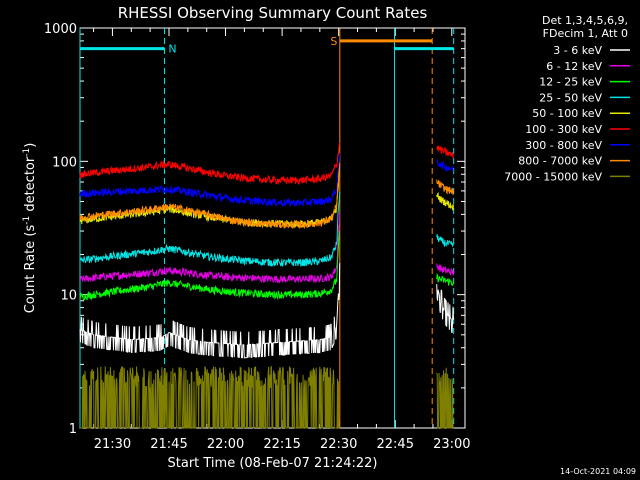 This screenshot has height=480, width=640. Describe the element at coordinates (267, 45) in the screenshot. I see `annotation-bars: NS` at that location.